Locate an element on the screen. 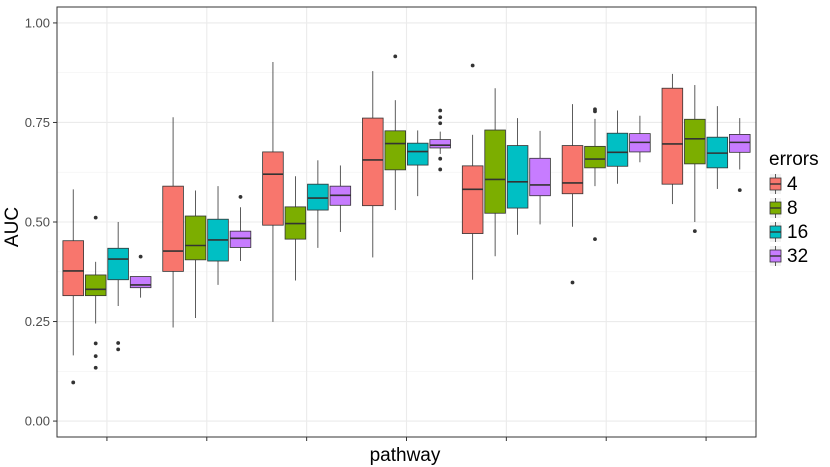  legend-label: 32 is located at coordinates (797, 256).